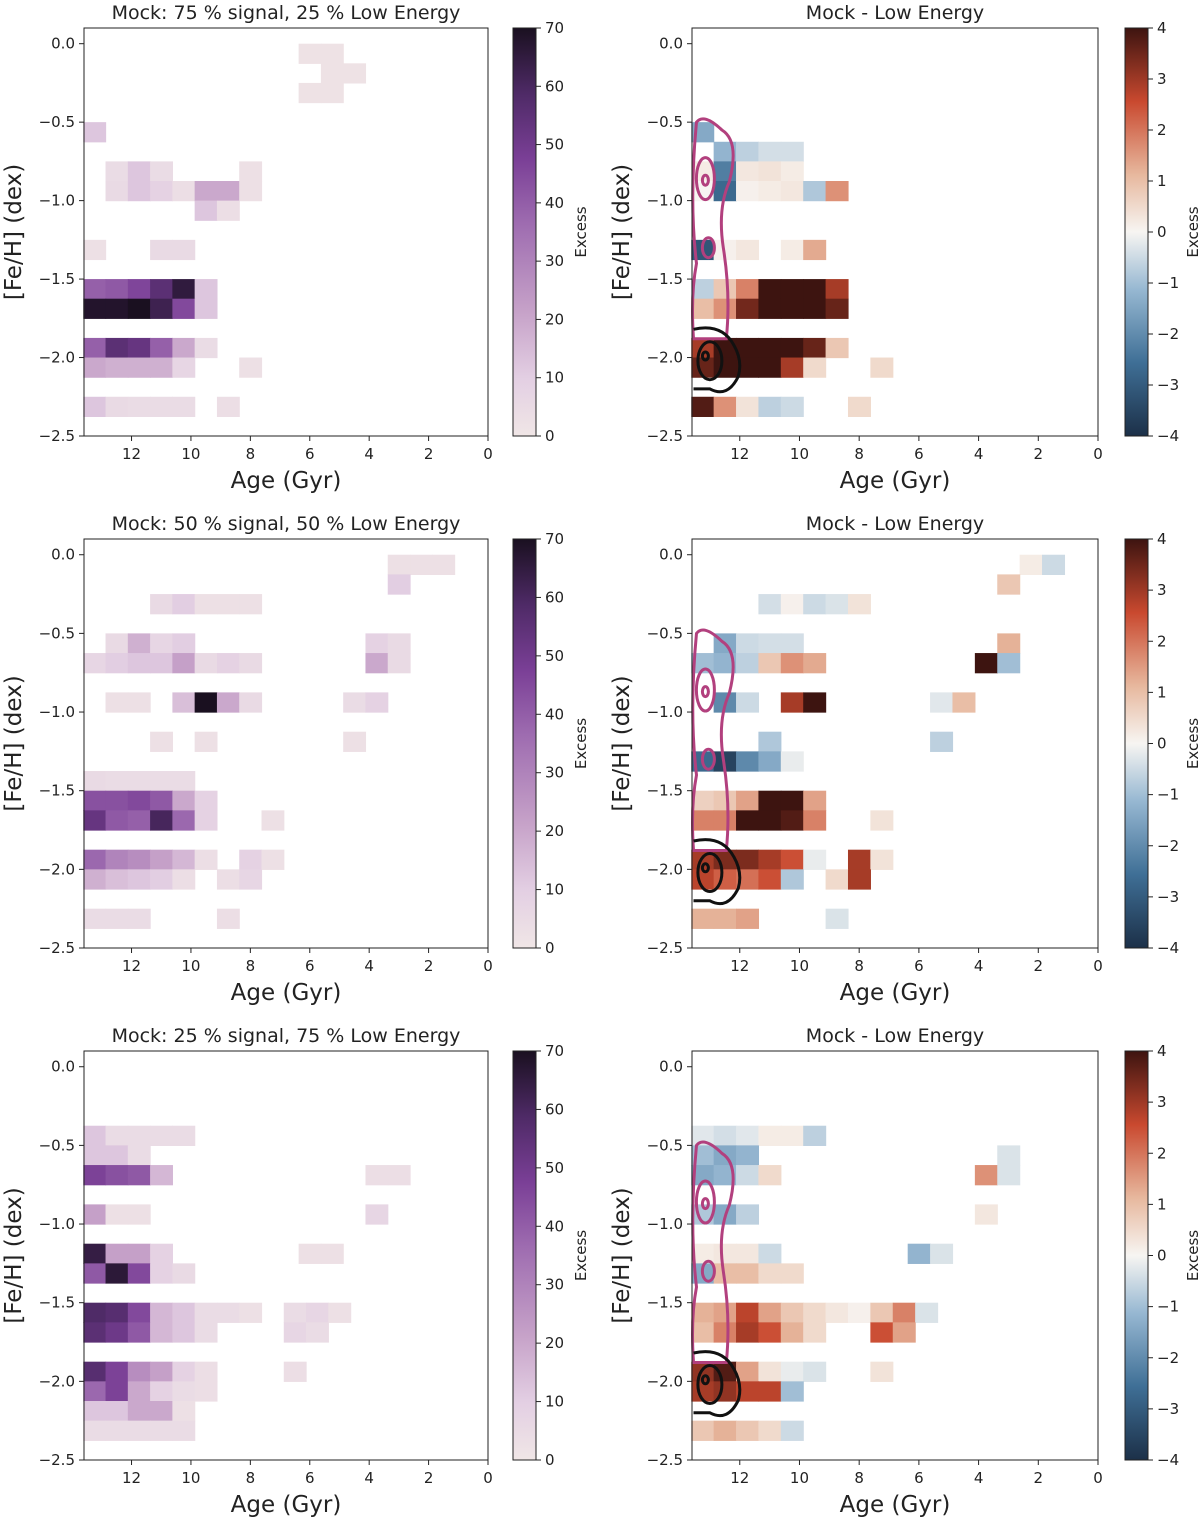 The height and width of the screenshot is (1519, 1200). Describe the element at coordinates (57, 436) in the screenshot. I see `y-tick-label: −2.5` at that location.